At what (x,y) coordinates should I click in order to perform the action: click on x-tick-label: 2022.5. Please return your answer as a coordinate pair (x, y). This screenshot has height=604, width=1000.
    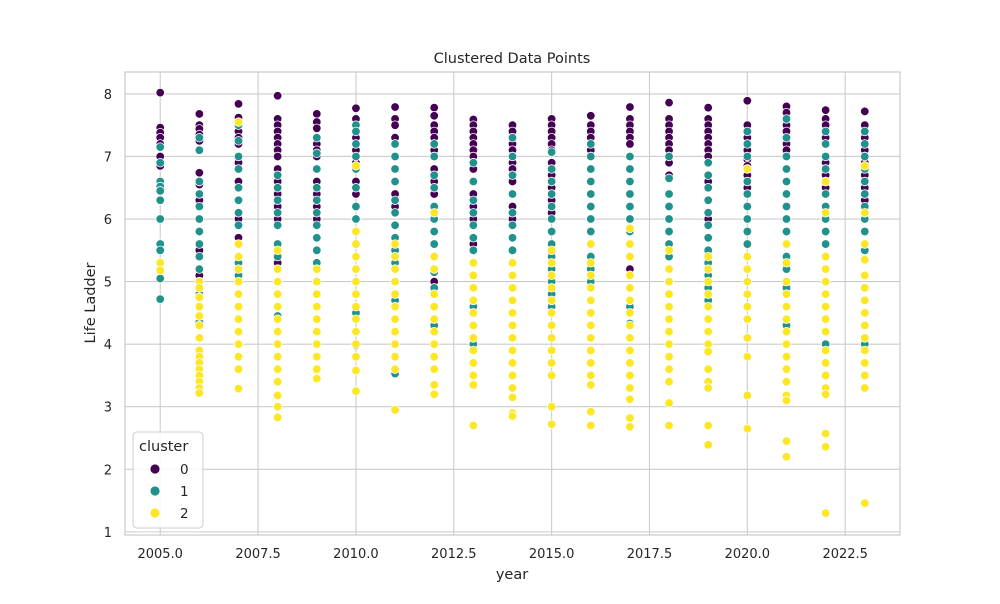
    Looking at the image, I should click on (845, 554).